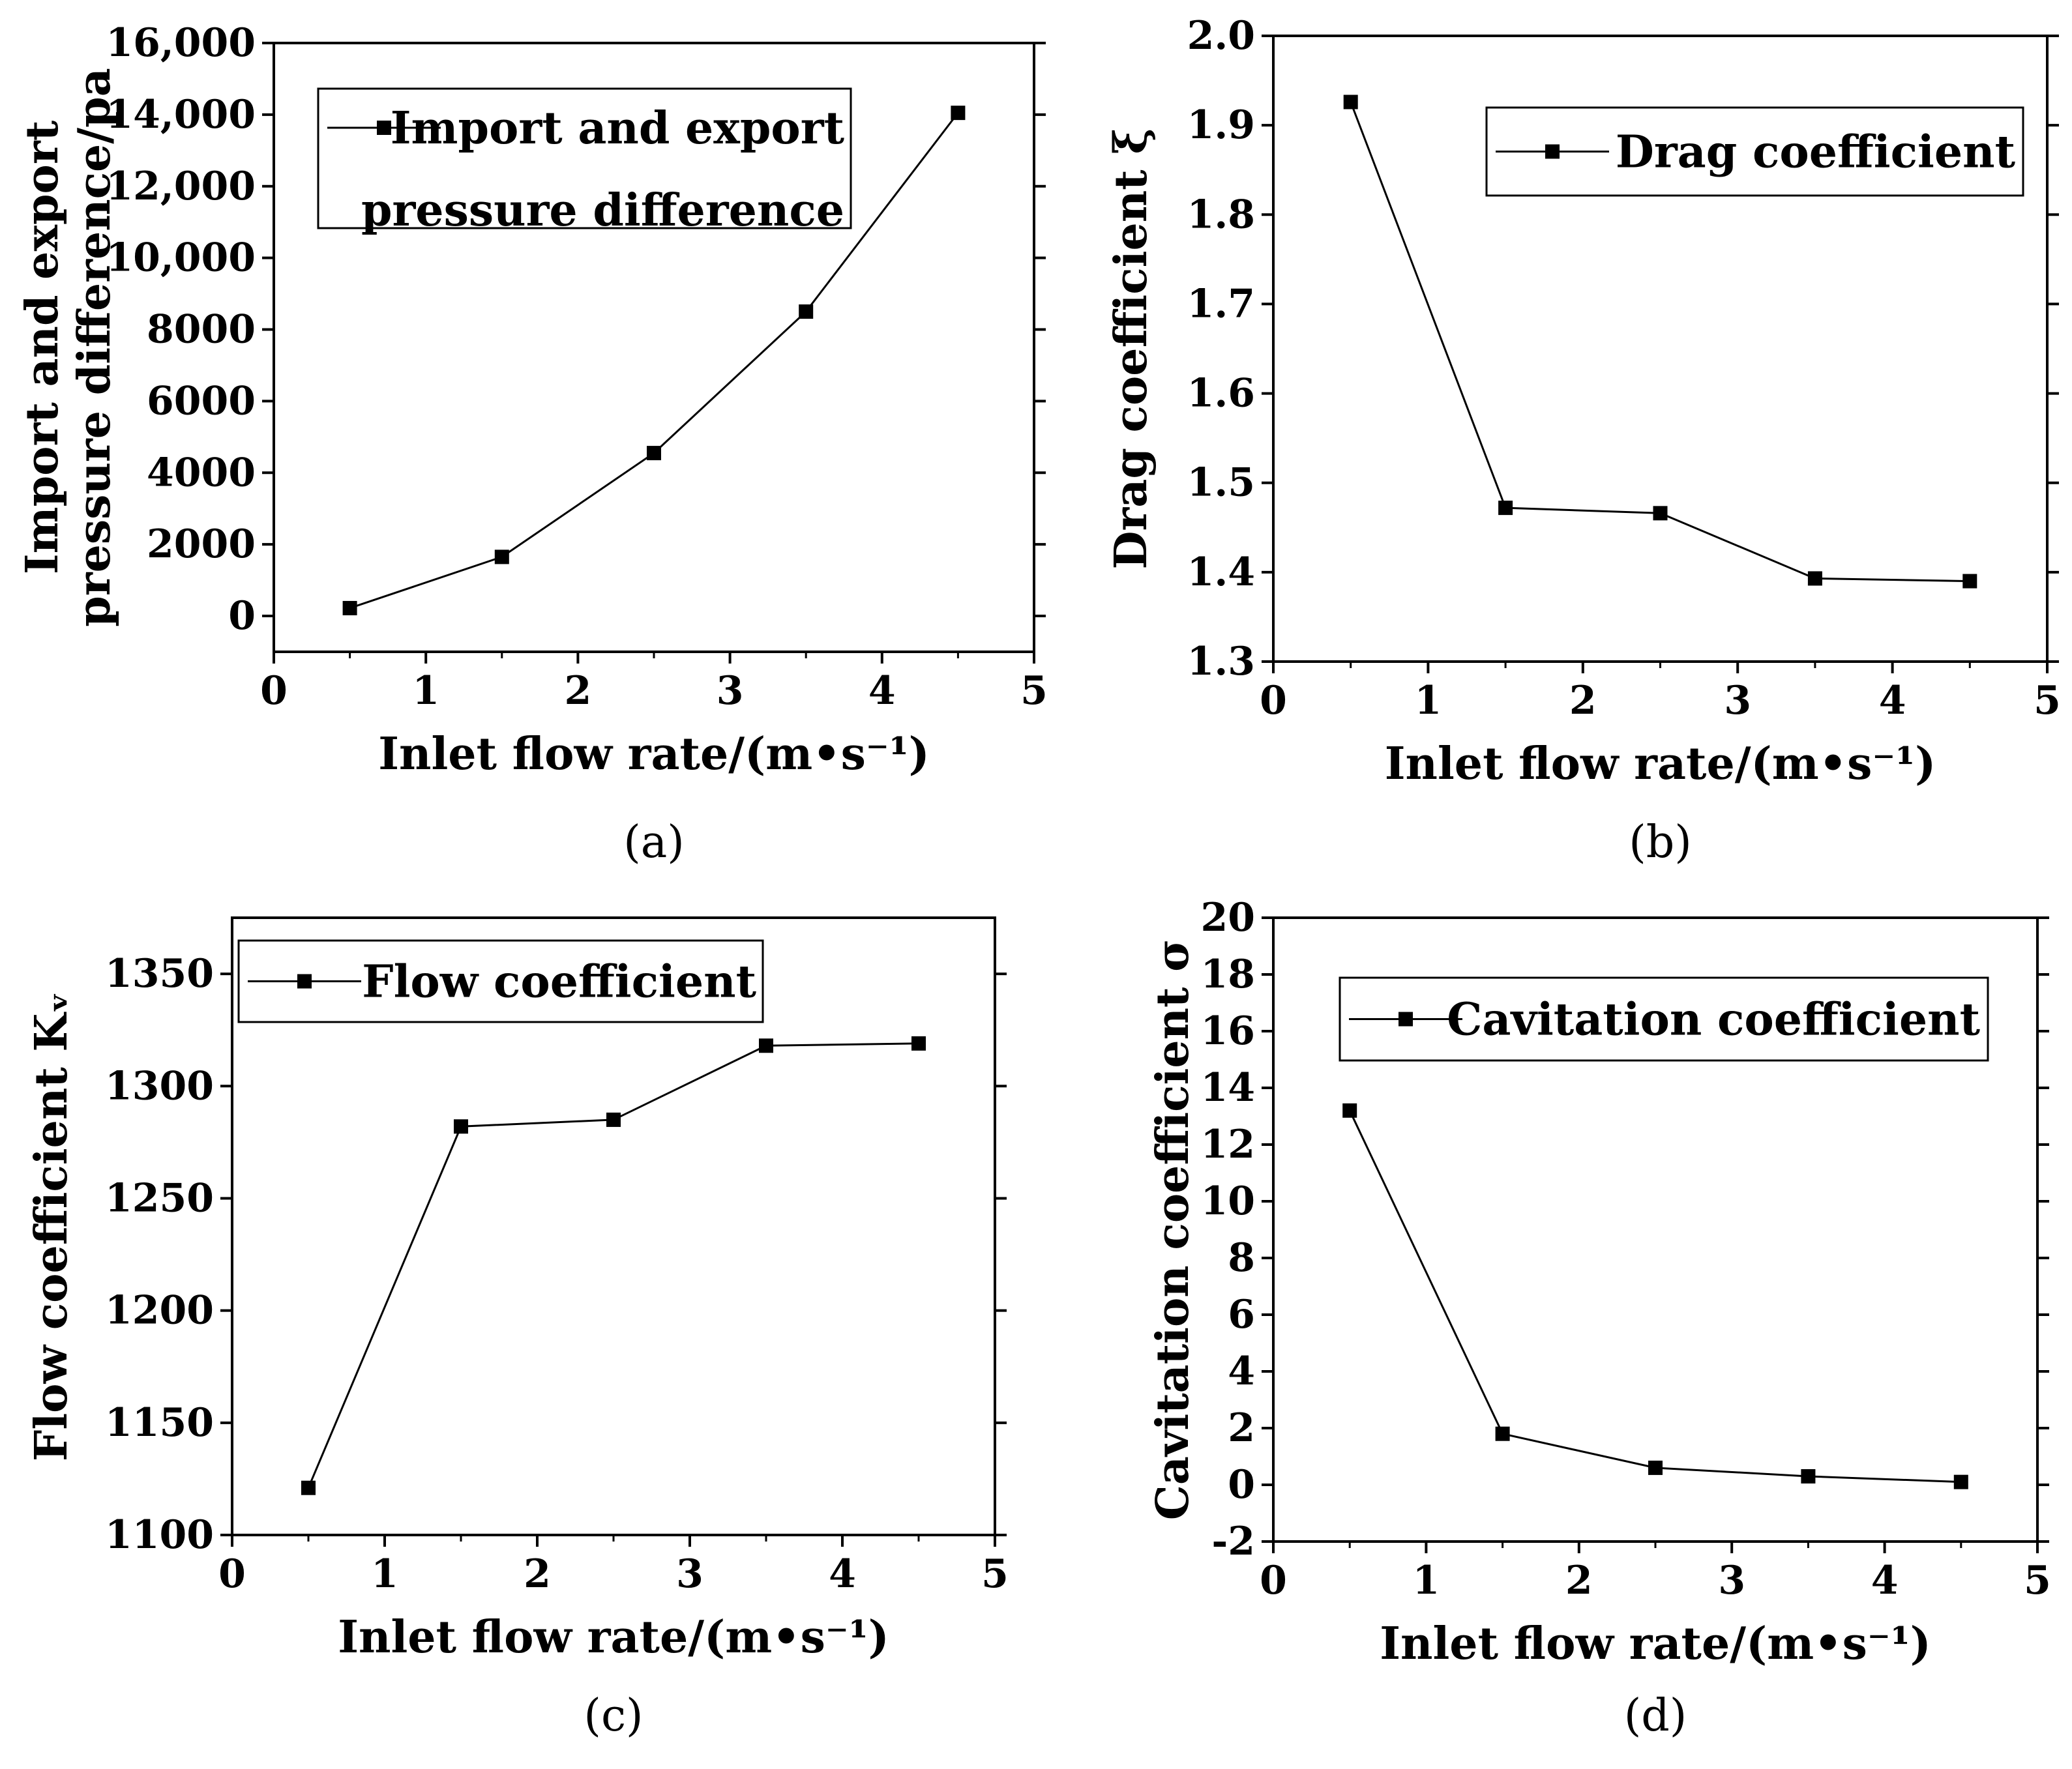 The height and width of the screenshot is (1769, 2072). What do you see at coordinates (181, 43) in the screenshot?
I see `y-tick-label: 16,000` at bounding box center [181, 43].